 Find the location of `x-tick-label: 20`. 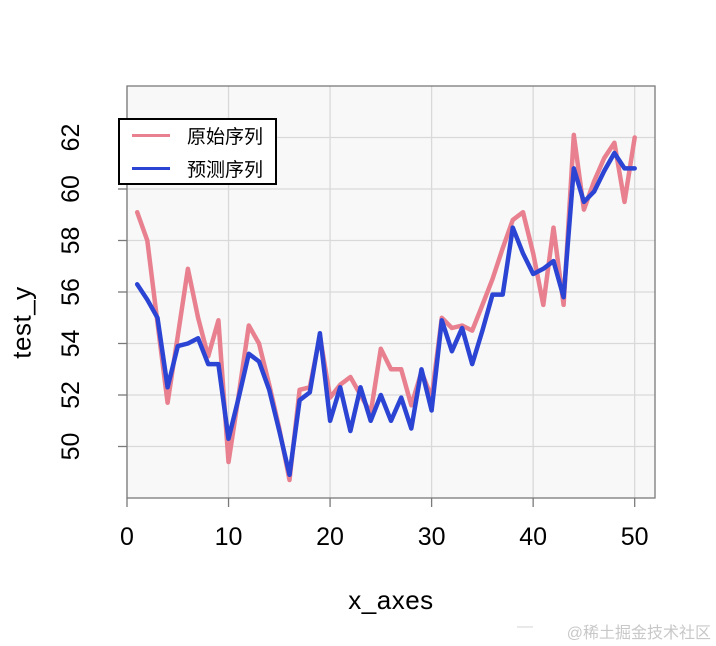

x-tick-label: 20 is located at coordinates (330, 537).